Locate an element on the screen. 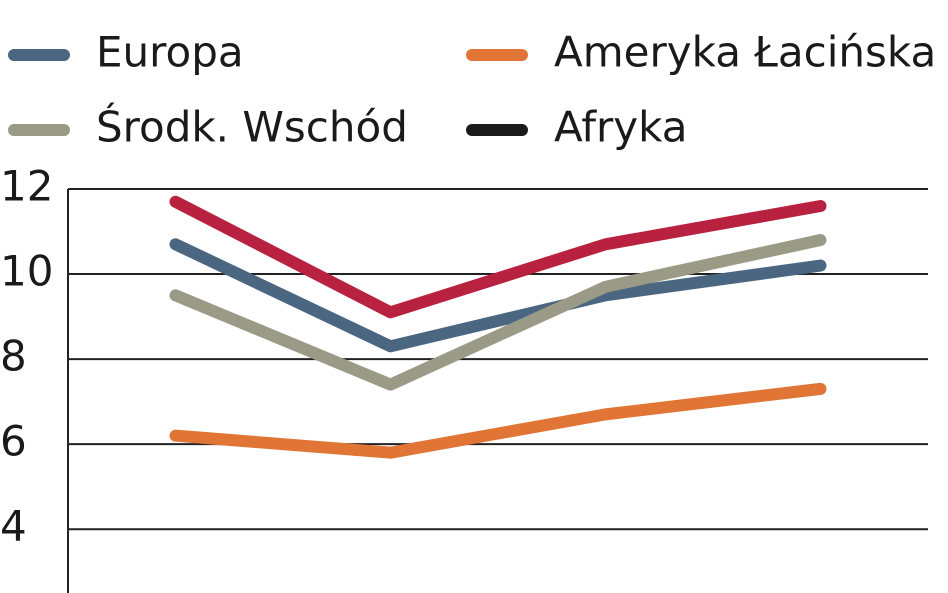  y-tick-label: 10 is located at coordinates (26, 271).